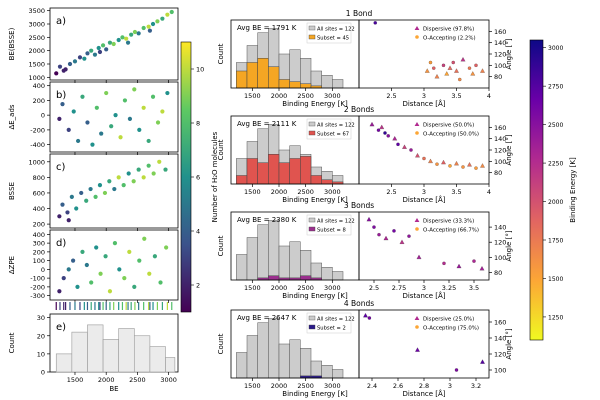 Image resolution: width=600 pixels, height=400 pixels. Describe the element at coordinates (113, 389) in the screenshot. I see `panel-e-xlabel: BE` at that location.